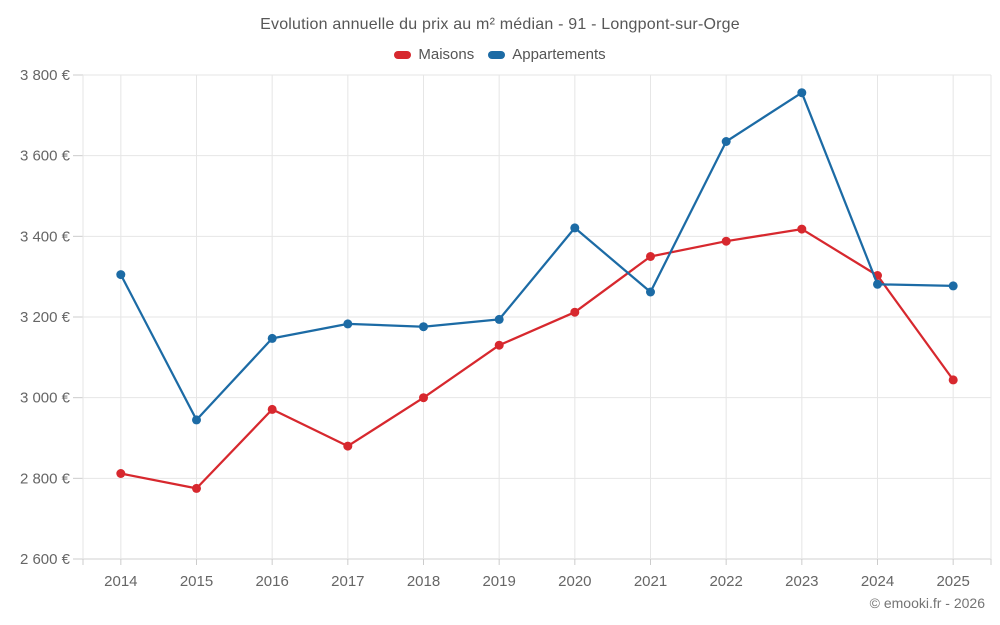  I want to click on data-point-appartements-2024, so click(877, 284).